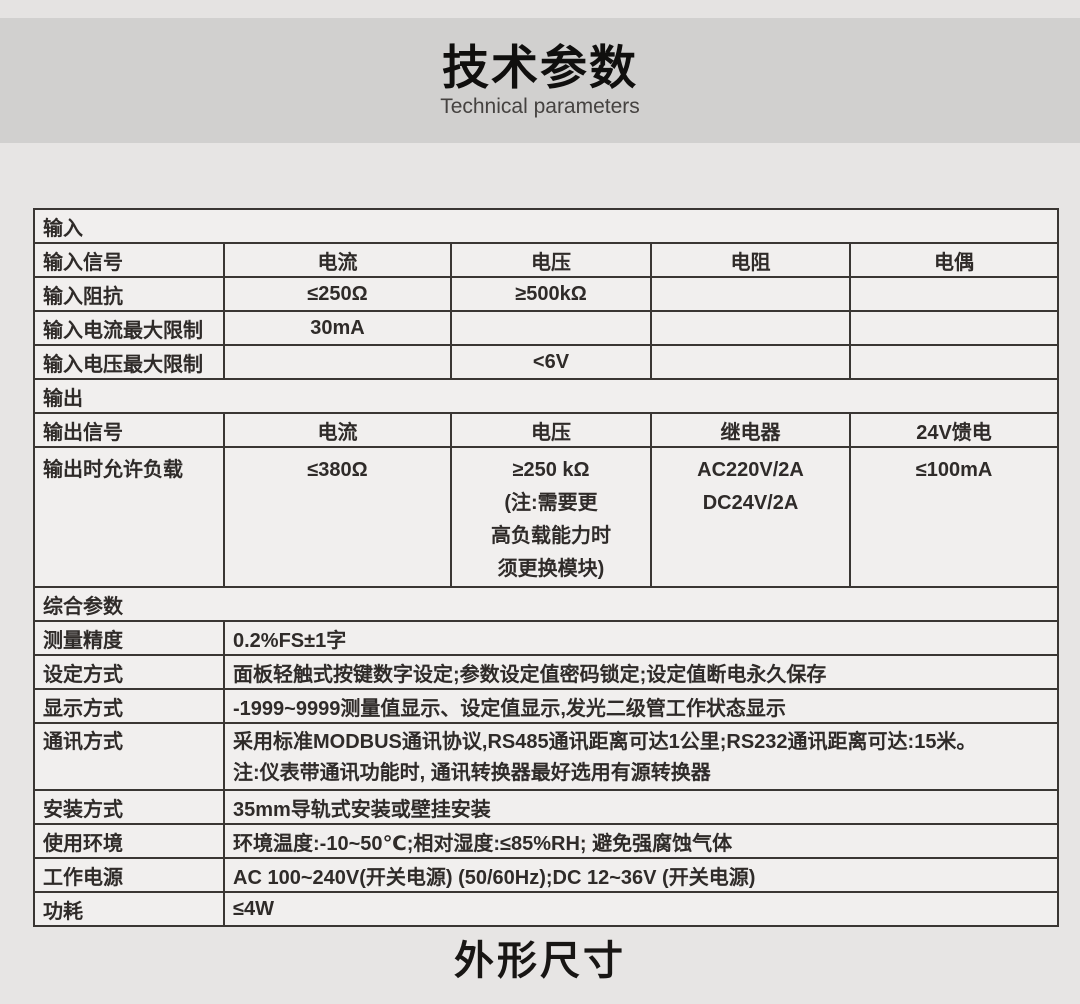 This screenshot has width=1080, height=1004. What do you see at coordinates (129, 807) in the screenshot?
I see `label-cell: 安装方式` at bounding box center [129, 807].